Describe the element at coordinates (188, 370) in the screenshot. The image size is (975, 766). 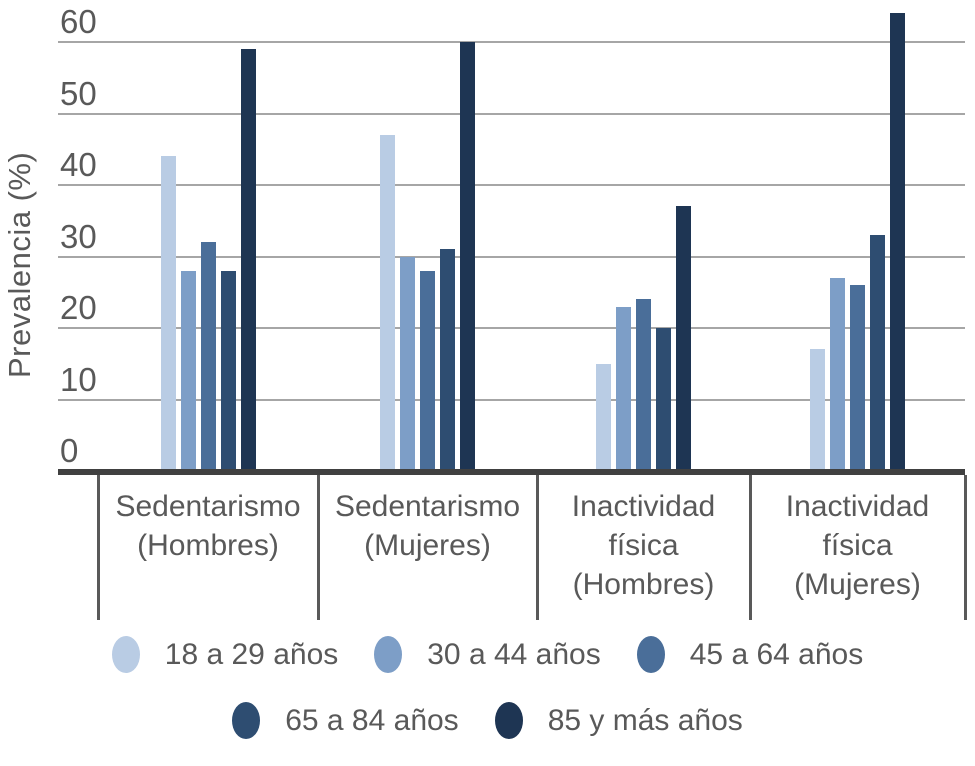
I see `bar-series1-cat0` at that location.